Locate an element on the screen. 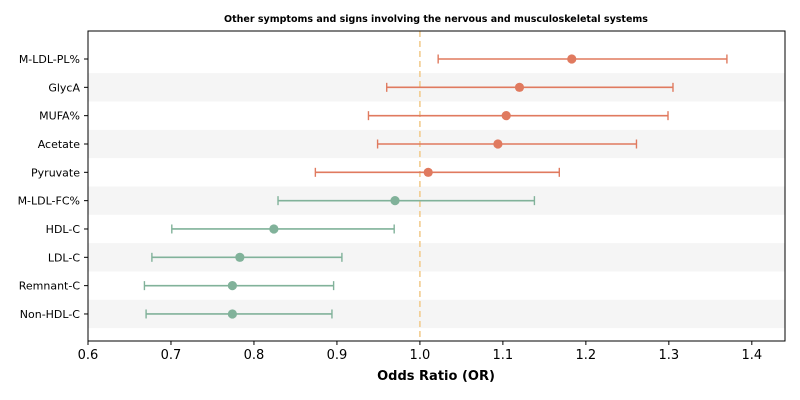  y-tick-label: HDL-C is located at coordinates (63, 229).